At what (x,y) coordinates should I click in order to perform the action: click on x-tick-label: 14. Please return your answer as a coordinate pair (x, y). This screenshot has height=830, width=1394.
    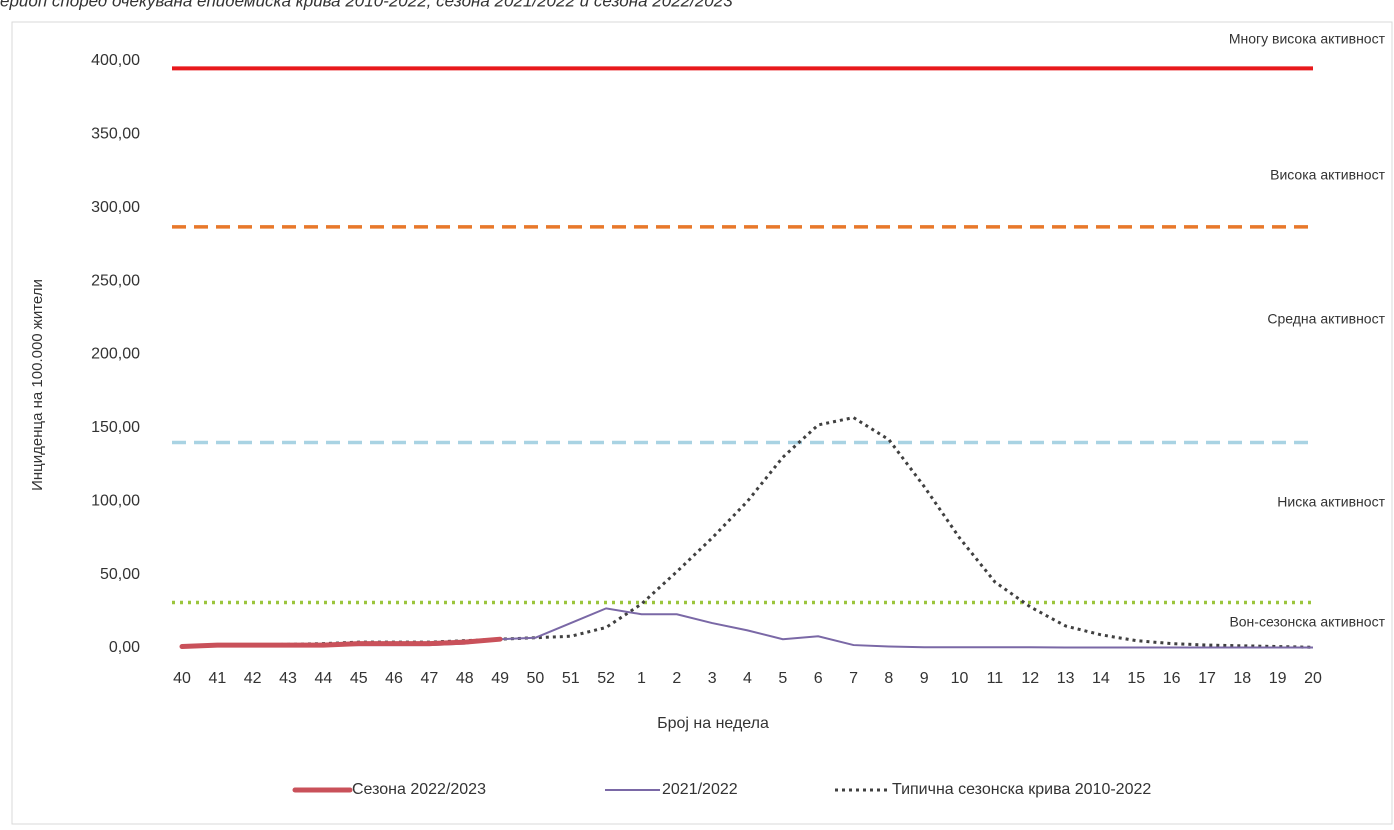
    Looking at the image, I should click on (1101, 678).